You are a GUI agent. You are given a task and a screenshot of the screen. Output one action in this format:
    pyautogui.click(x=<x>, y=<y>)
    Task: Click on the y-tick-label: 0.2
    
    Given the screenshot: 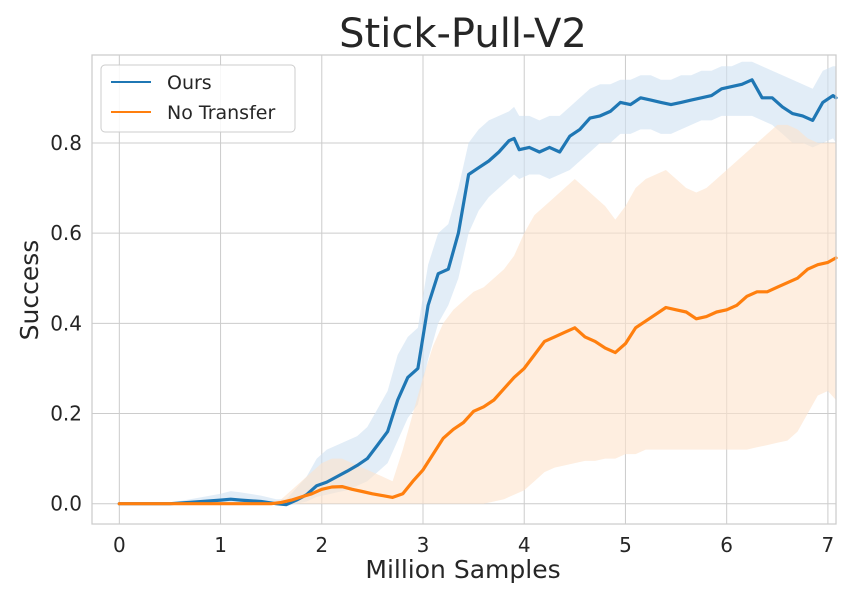 What is the action you would take?
    pyautogui.click(x=66, y=414)
    